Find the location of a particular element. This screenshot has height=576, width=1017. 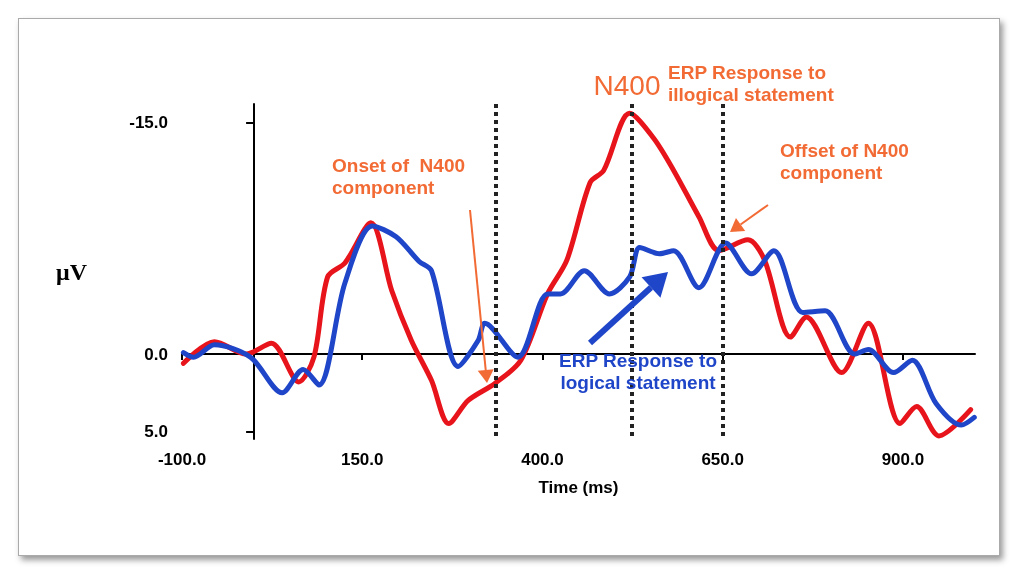

x-tick-label: 150.0 is located at coordinates (362, 459).